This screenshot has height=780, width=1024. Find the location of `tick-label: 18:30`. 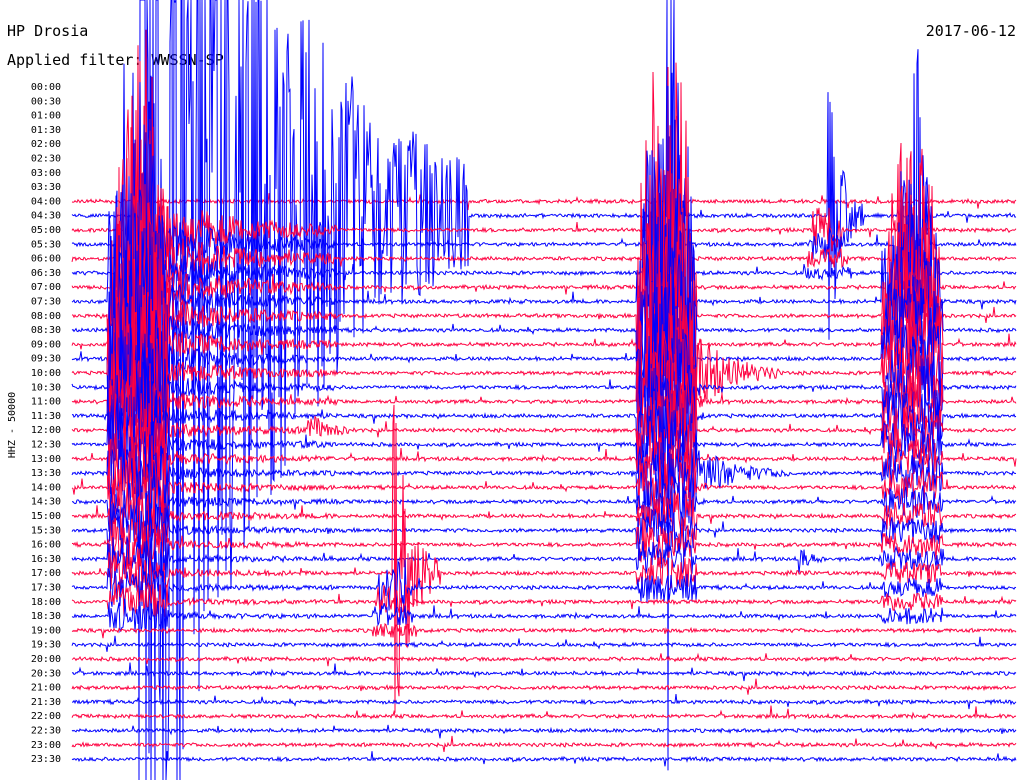

tick-label: 18:30 is located at coordinates (46, 616).